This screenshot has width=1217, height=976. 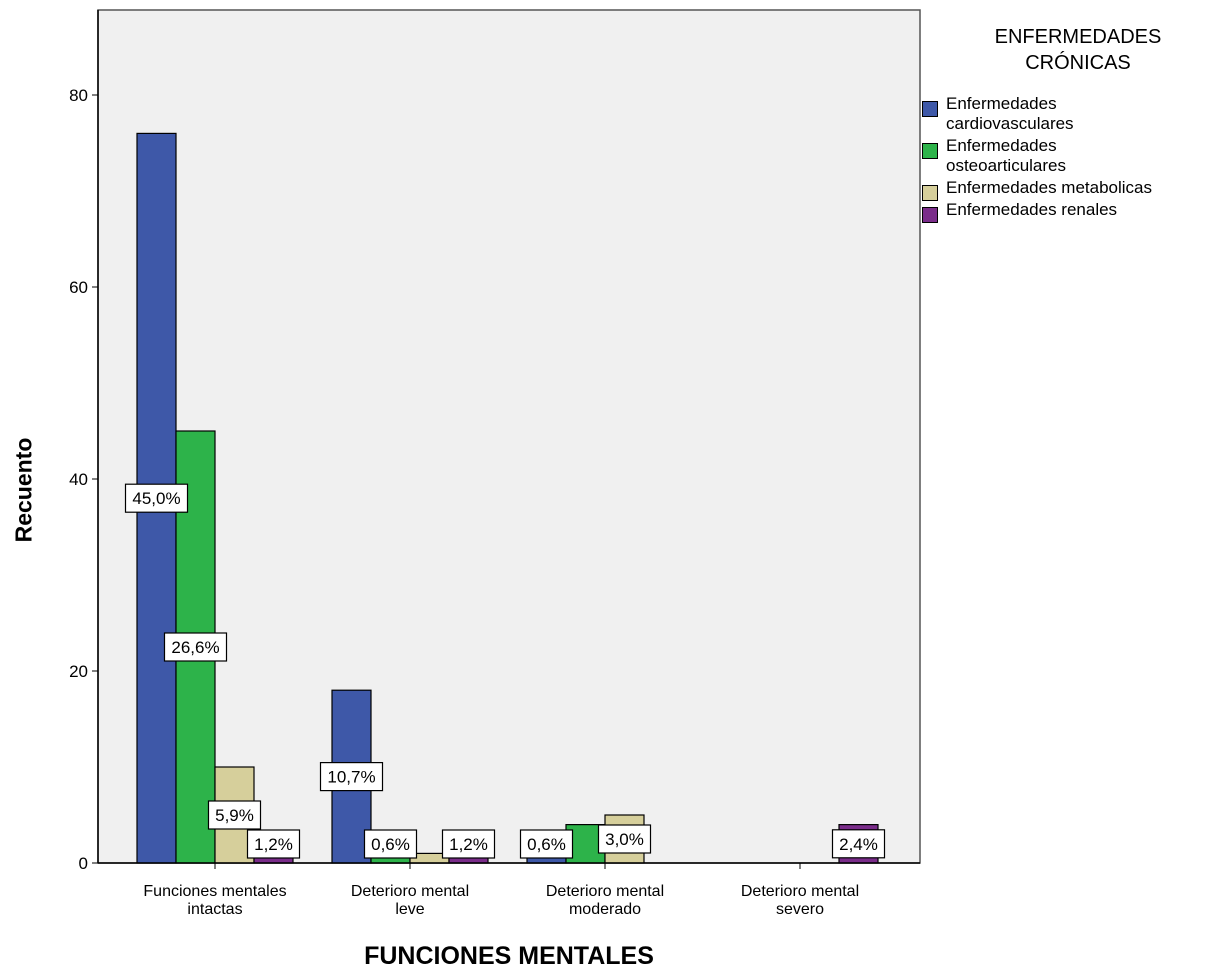 What do you see at coordinates (83, 863) in the screenshot?
I see `y-tick-label: 0` at bounding box center [83, 863].